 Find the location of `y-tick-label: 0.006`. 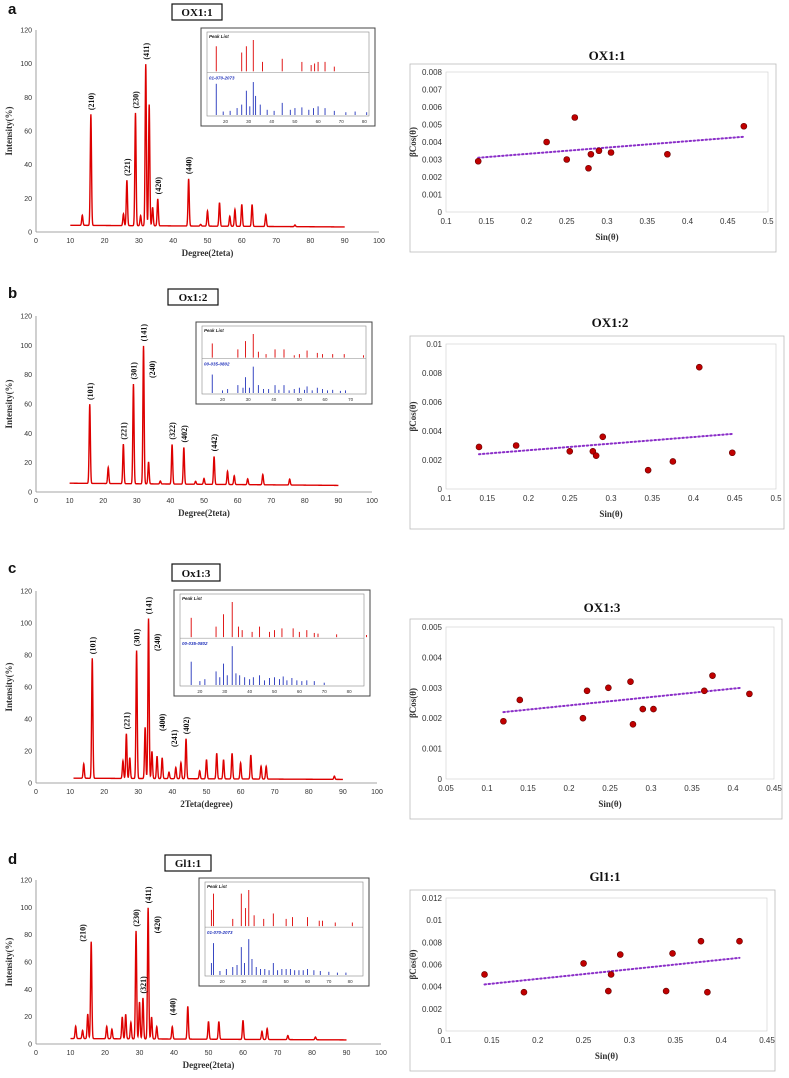

y-tick-label: 0.006 is located at coordinates (432, 107).